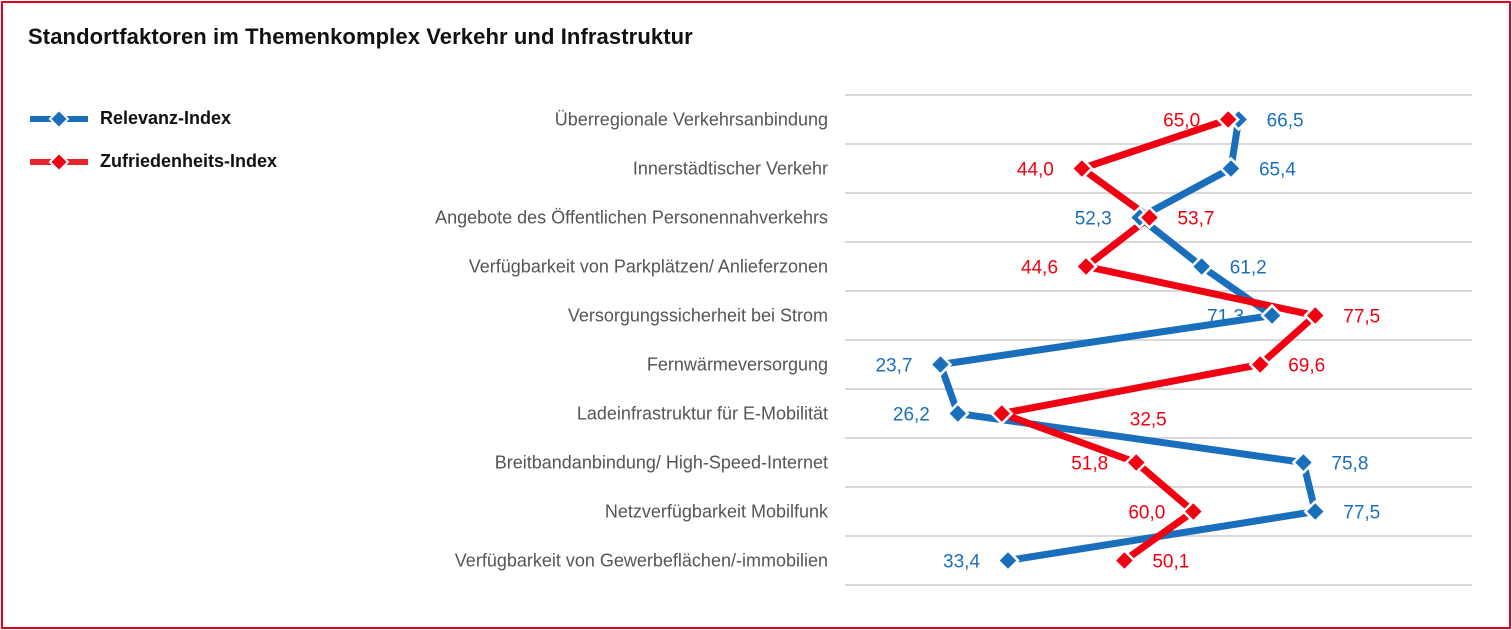 The image size is (1512, 630). What do you see at coordinates (911, 415) in the screenshot?
I see `data-label: 26,2` at bounding box center [911, 415].